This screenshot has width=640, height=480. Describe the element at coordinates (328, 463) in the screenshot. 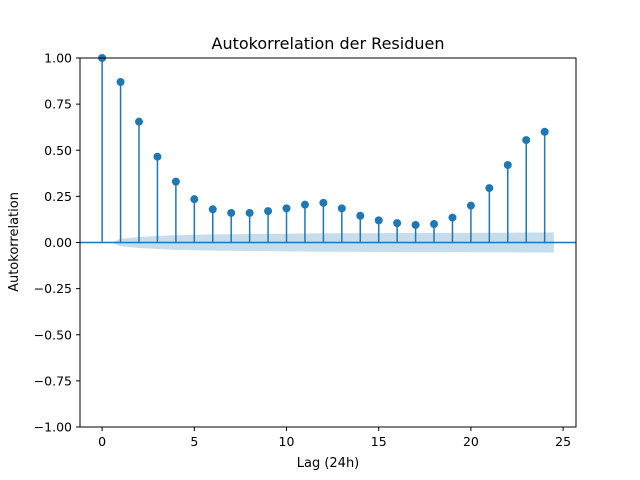

I see `x-axis-label: Lag (24h)` at that location.